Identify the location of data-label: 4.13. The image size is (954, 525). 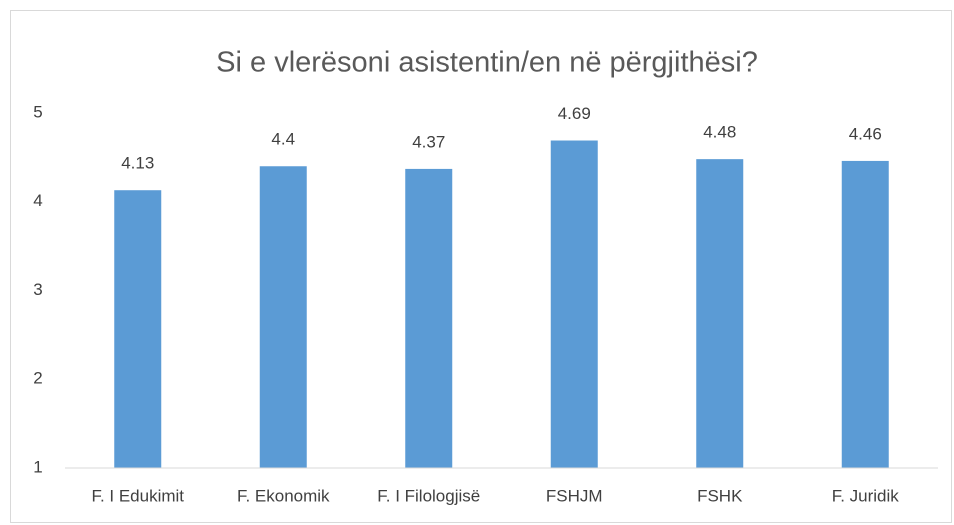
(137, 163).